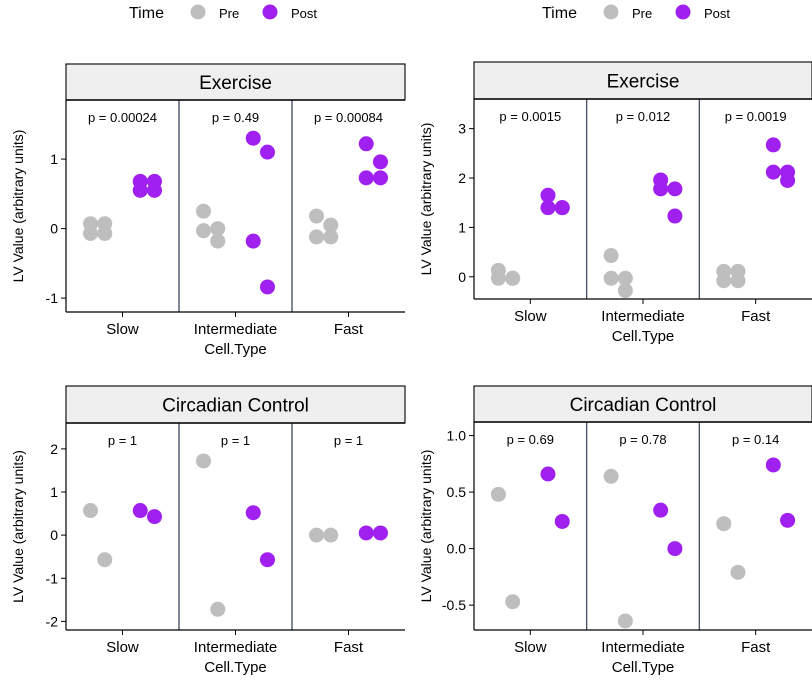 The image size is (812, 687). I want to click on y-tick-label: 2, so click(462, 178).